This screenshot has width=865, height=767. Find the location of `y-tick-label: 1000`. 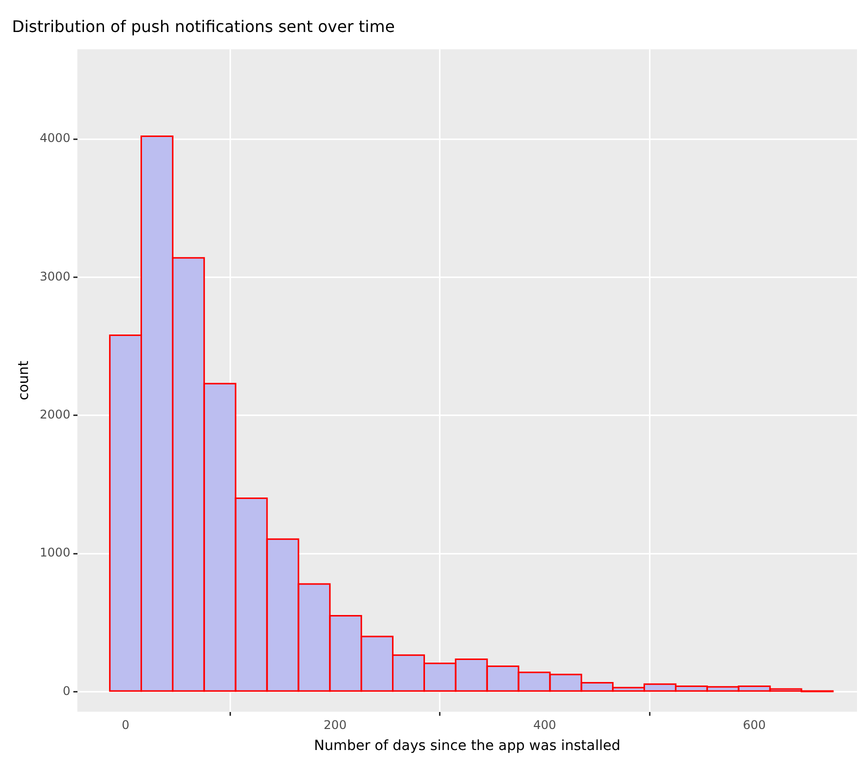

y-tick-label: 1000 is located at coordinates (55, 553).